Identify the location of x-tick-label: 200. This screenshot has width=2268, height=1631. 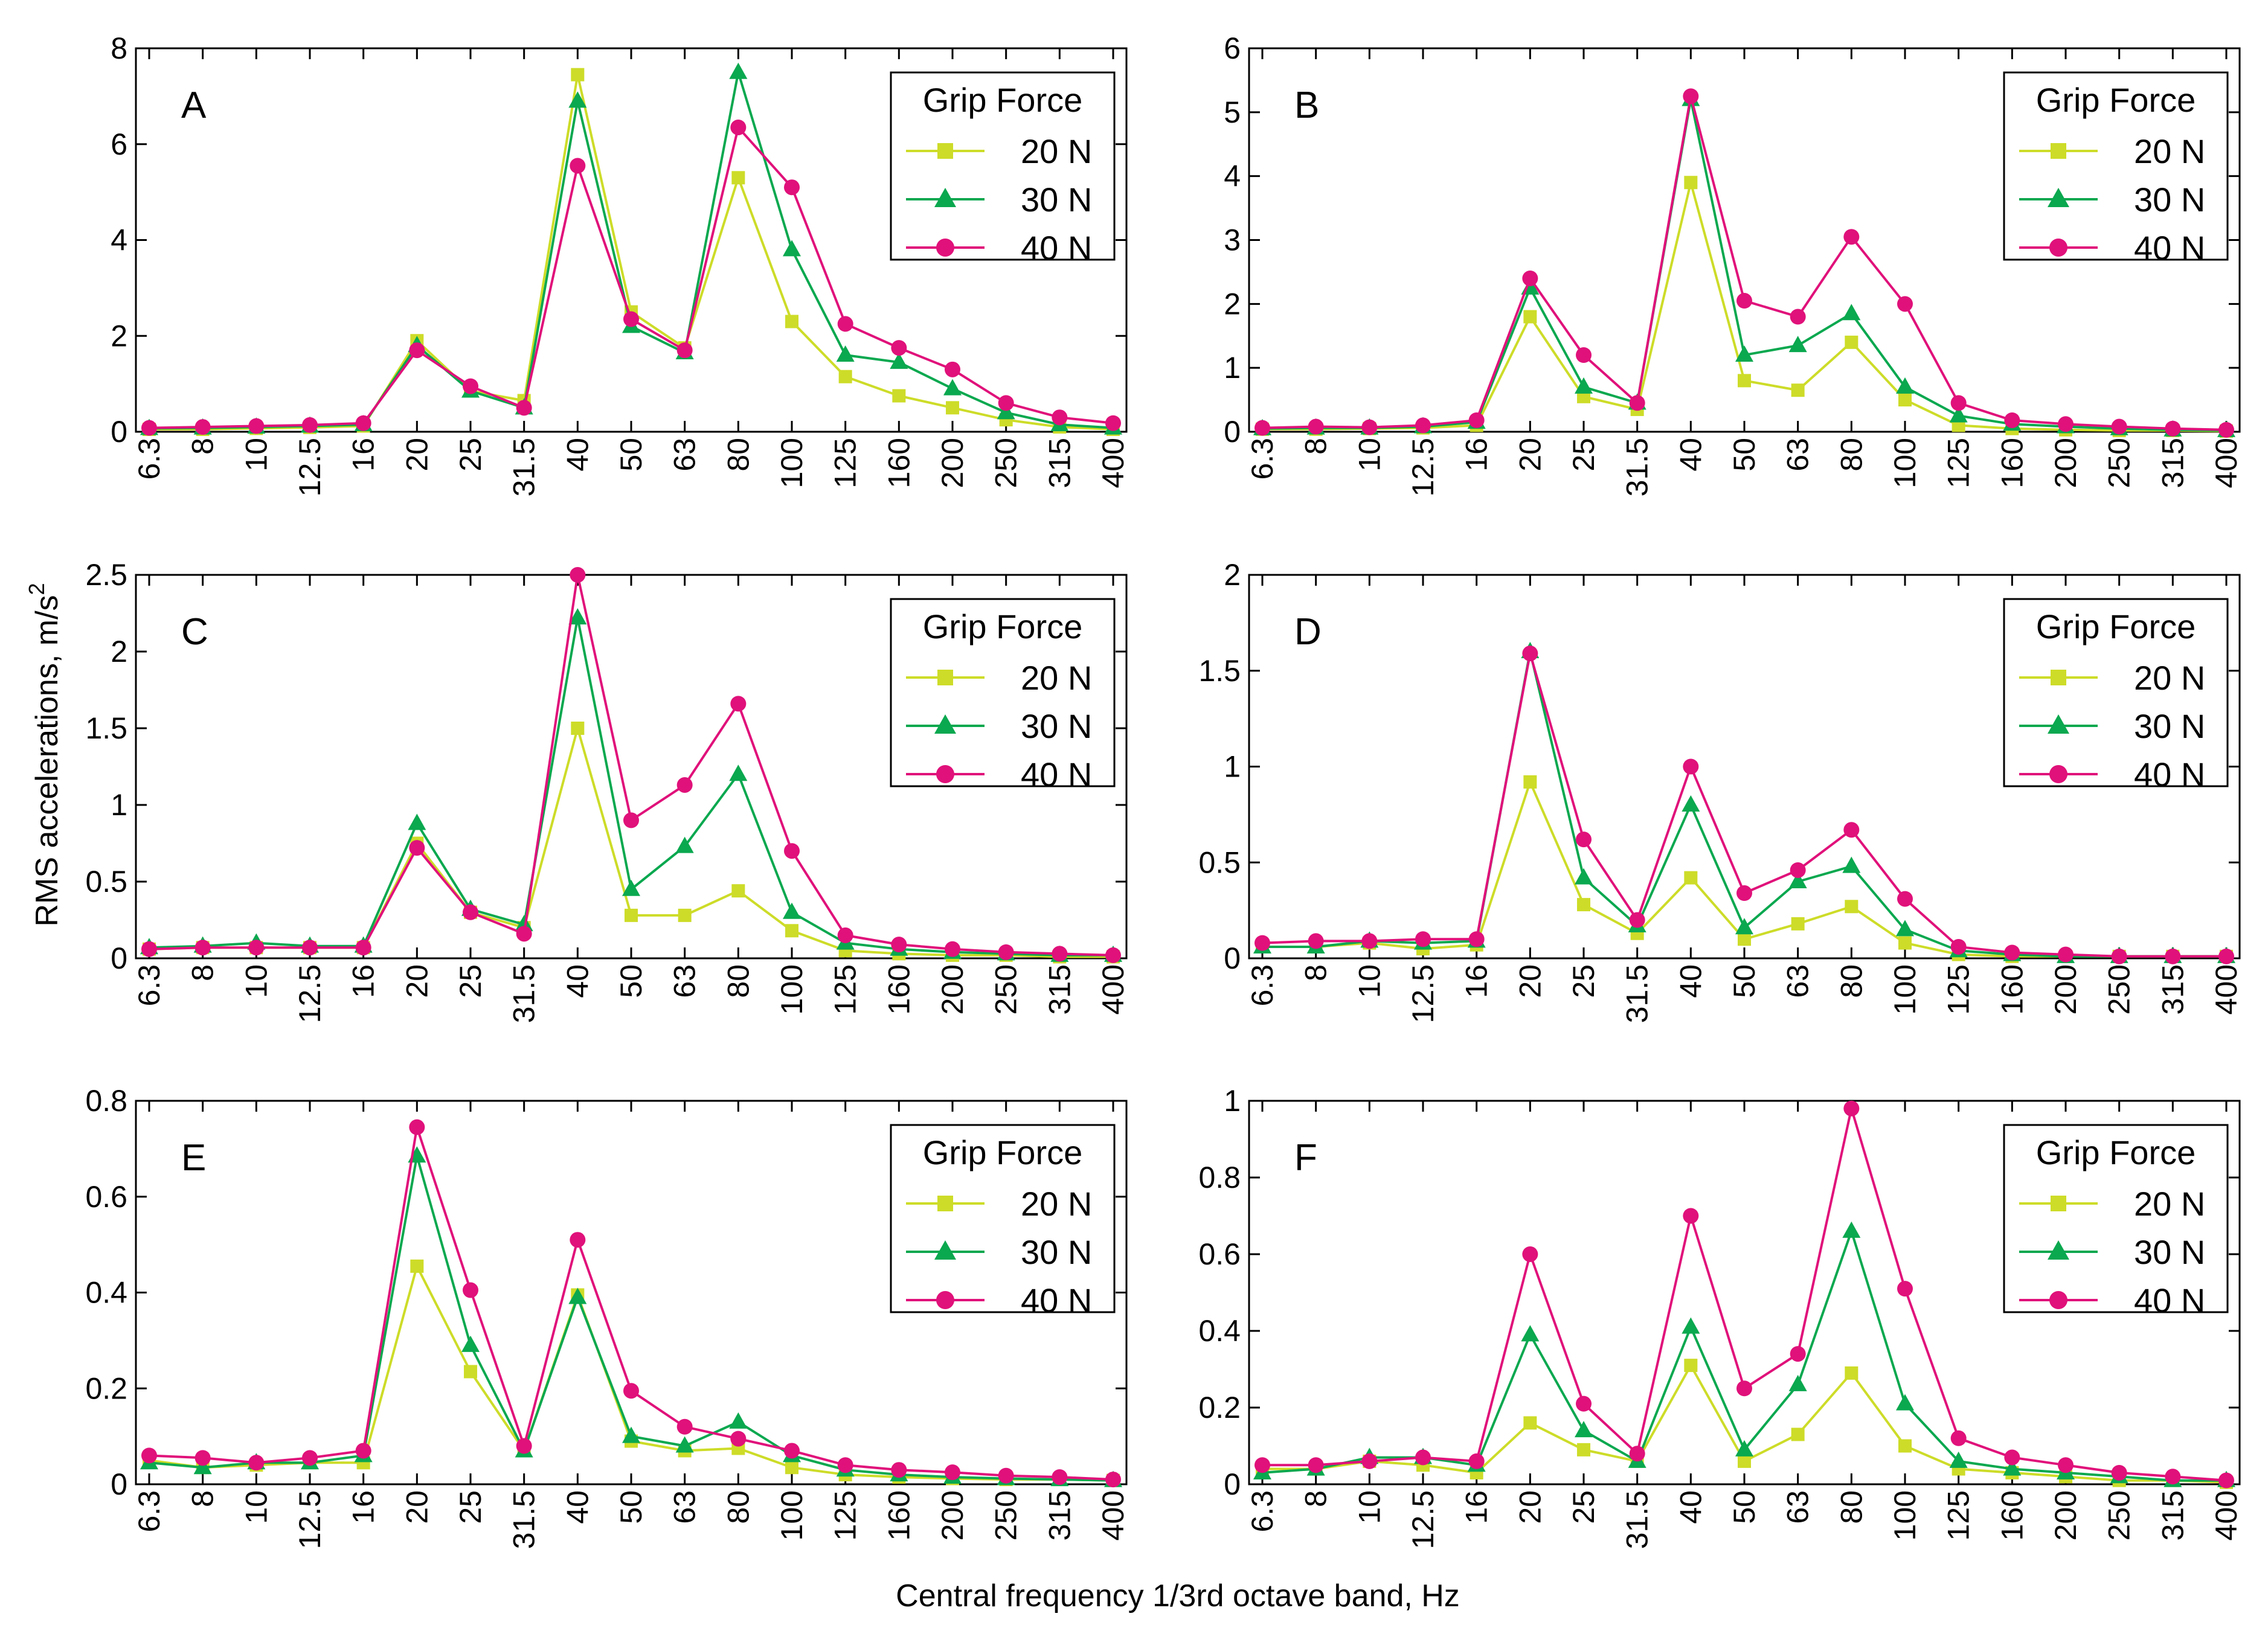
(952, 463).